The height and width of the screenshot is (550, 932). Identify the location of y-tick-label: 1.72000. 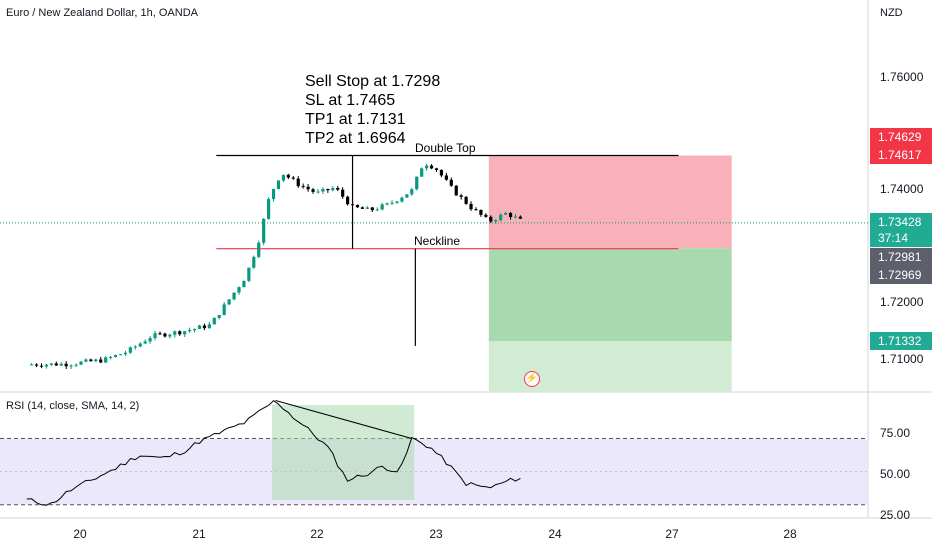
(902, 302).